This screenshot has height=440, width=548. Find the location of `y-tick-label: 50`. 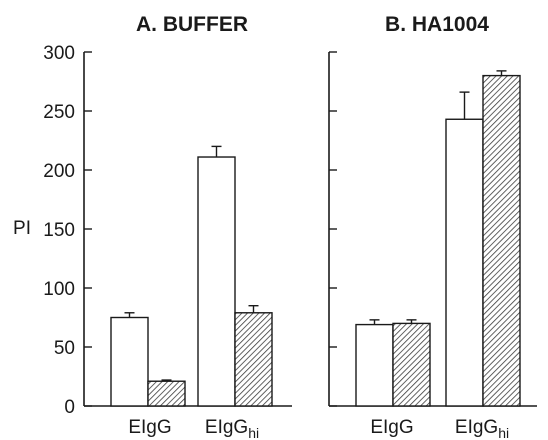

y-tick-label: 50 is located at coordinates (64, 348).